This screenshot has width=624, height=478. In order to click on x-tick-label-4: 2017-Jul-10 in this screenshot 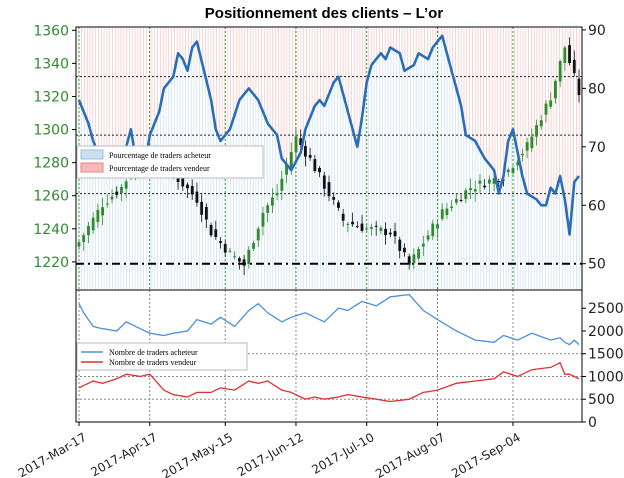, I will do `click(342, 453)`.